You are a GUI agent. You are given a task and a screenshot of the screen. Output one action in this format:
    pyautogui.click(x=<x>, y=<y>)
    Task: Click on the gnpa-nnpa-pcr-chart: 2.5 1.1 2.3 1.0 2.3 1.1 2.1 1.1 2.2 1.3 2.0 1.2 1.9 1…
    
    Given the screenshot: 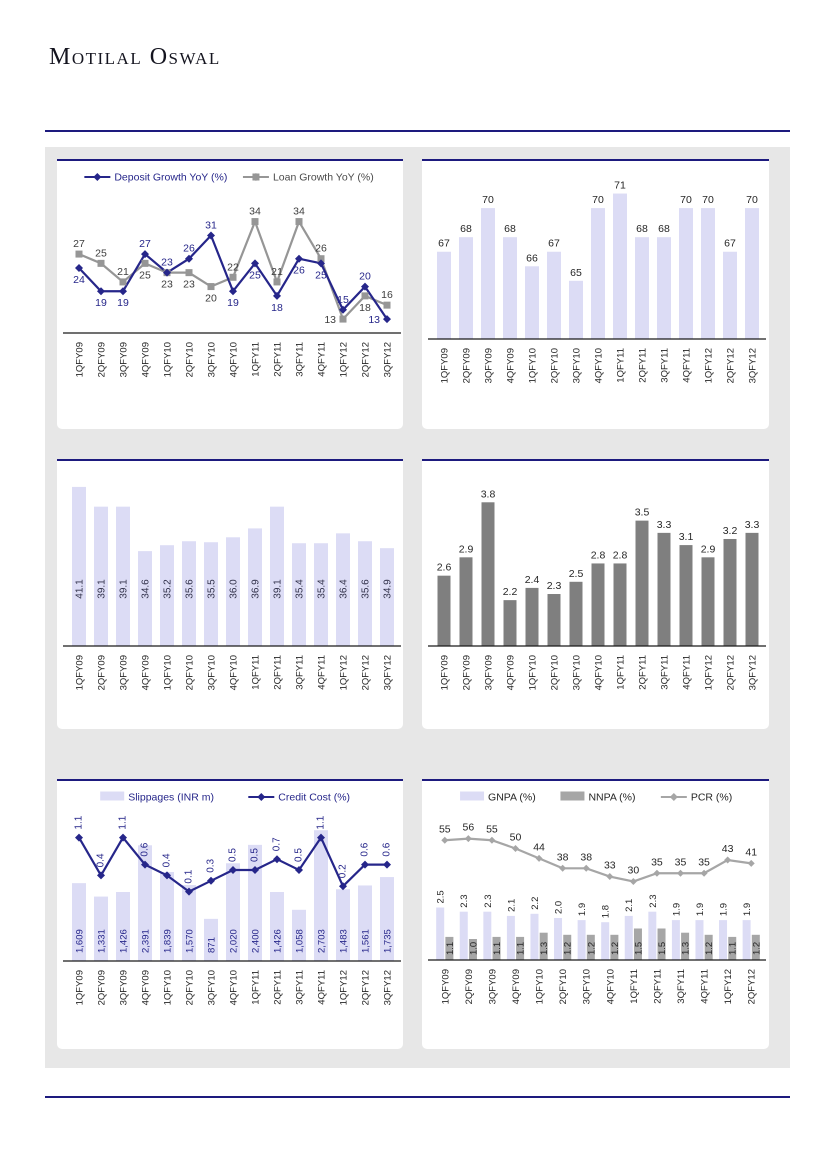 What is the action you would take?
    pyautogui.click(x=597, y=897)
    